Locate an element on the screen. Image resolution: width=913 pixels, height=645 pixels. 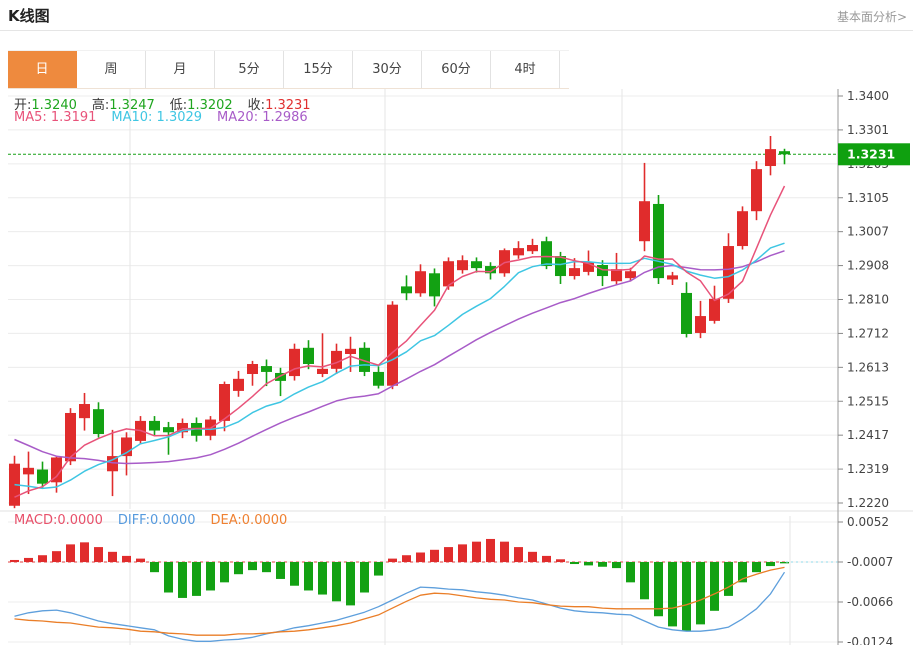
svg-text: 1.2810 is located at coordinates (868, 300).